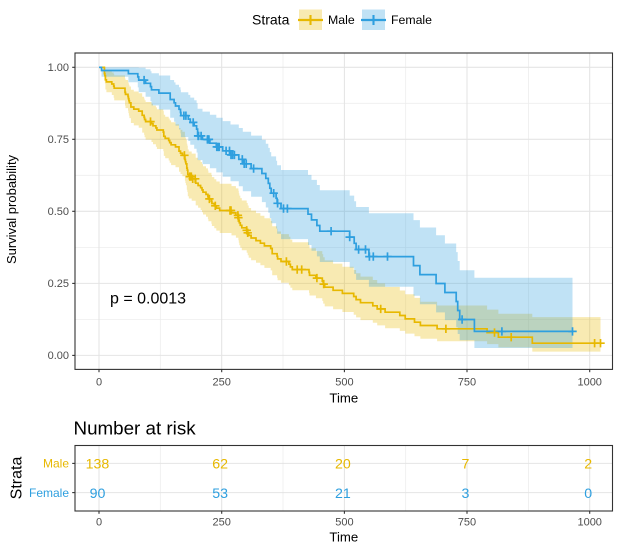  I want to click on svg-text: p = 0.0013, so click(148, 299).